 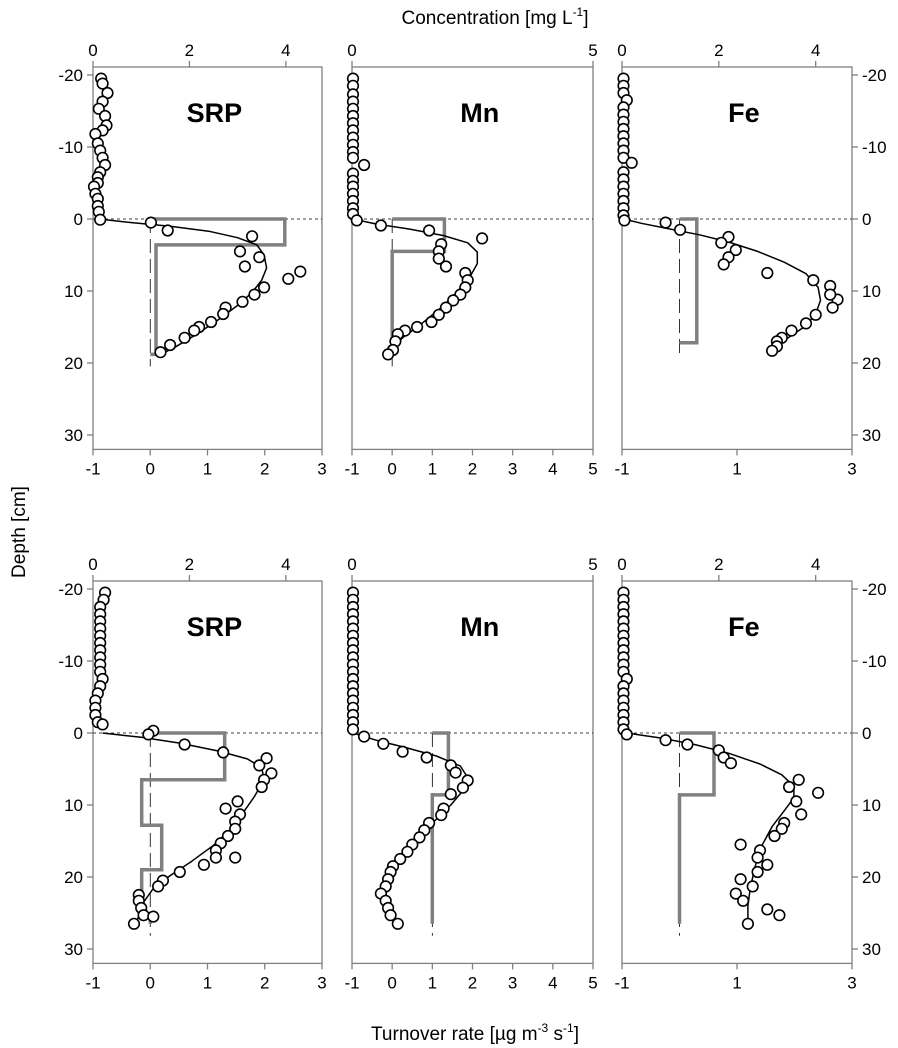 What do you see at coordinates (552, 982) in the screenshot?
I see `rate-tick-label: 4` at bounding box center [552, 982].